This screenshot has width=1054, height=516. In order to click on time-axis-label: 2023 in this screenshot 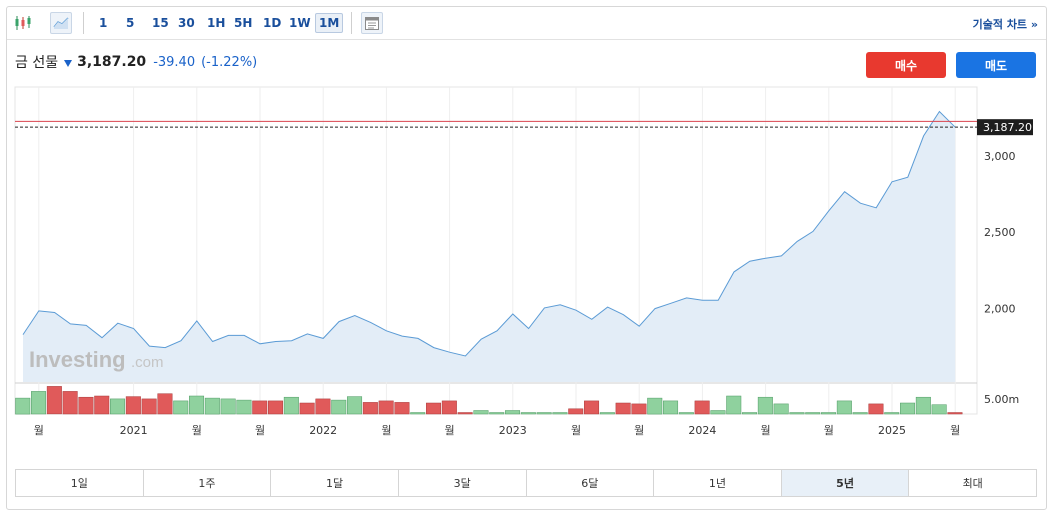, I will do `click(513, 430)`.